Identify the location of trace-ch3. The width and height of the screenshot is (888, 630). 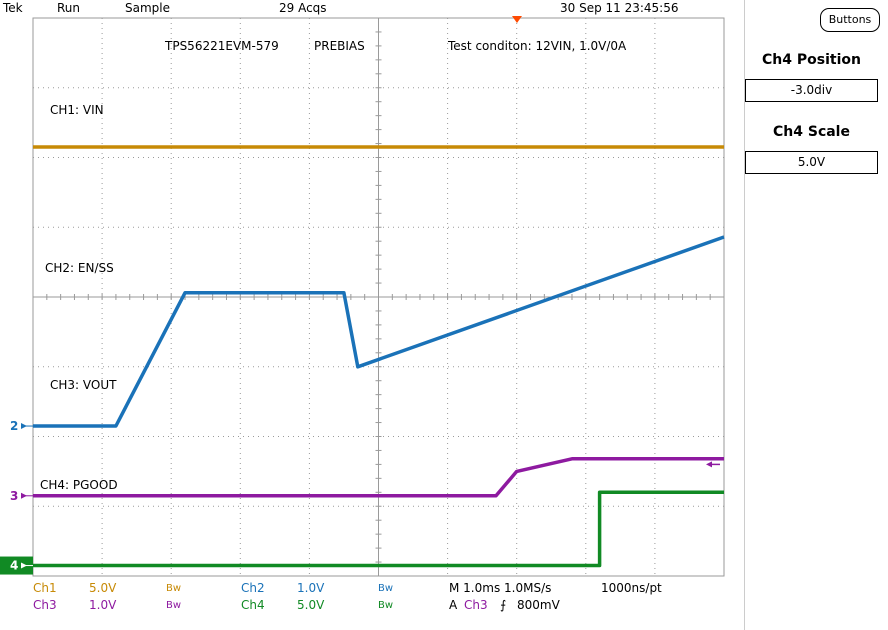
(378, 477).